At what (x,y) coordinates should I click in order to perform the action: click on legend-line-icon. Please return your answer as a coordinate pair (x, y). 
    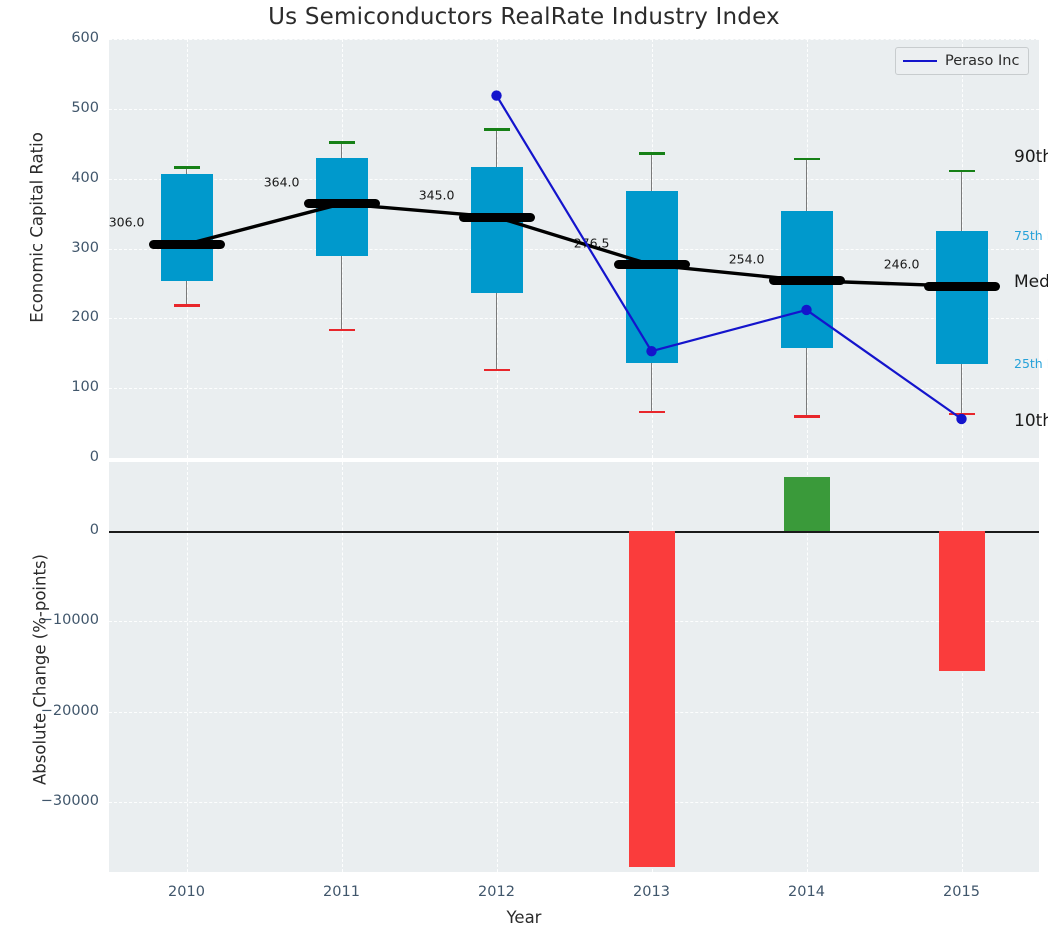
    Looking at the image, I should click on (920, 61).